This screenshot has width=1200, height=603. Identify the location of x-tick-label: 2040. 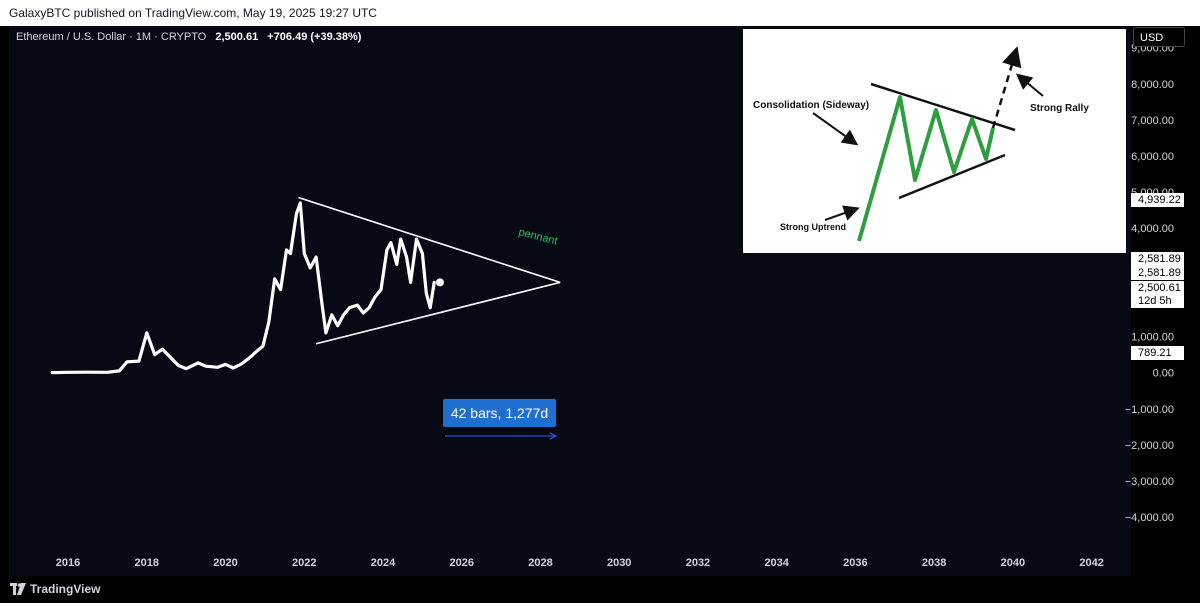
(1013, 563).